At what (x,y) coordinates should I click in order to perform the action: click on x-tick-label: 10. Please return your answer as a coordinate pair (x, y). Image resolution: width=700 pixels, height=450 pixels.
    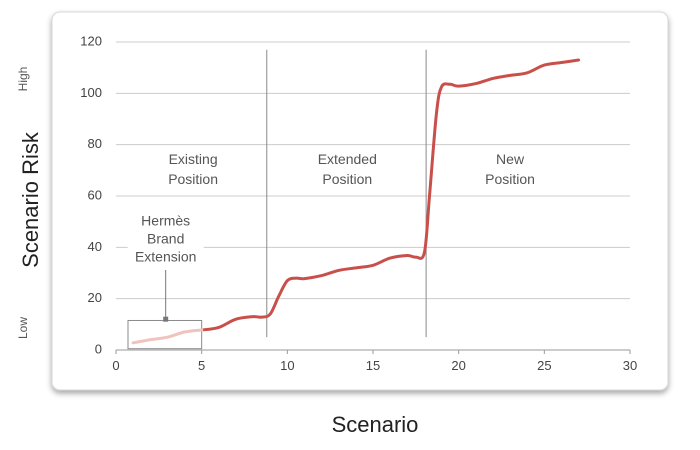
    Looking at the image, I should click on (287, 365).